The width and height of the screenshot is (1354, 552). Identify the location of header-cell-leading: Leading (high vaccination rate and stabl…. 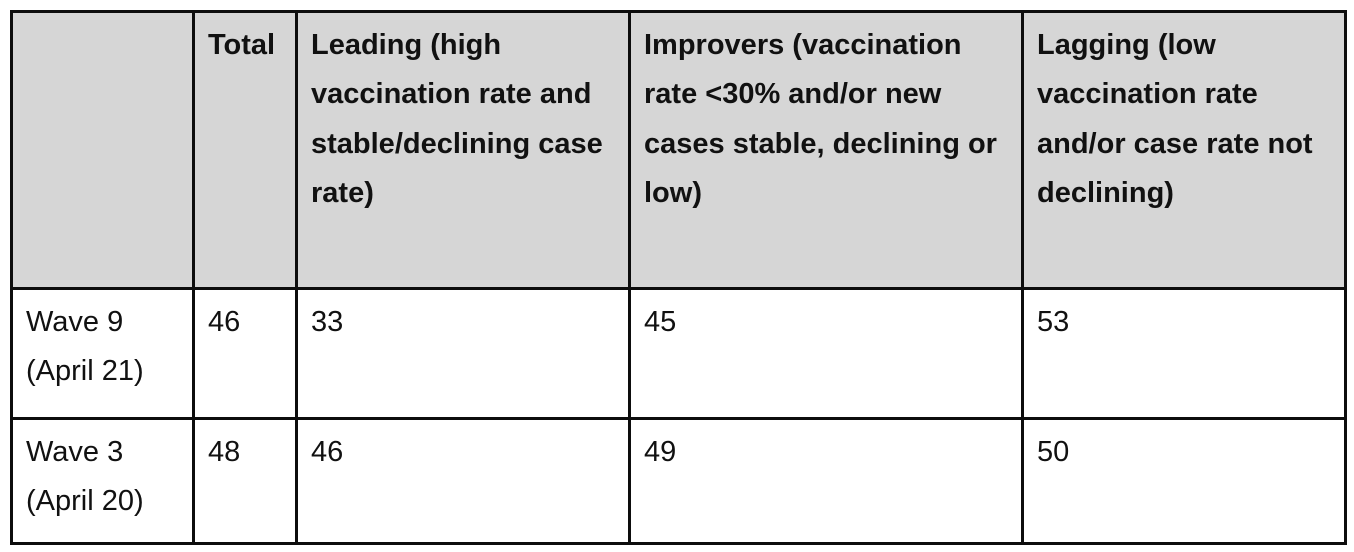
(463, 150).